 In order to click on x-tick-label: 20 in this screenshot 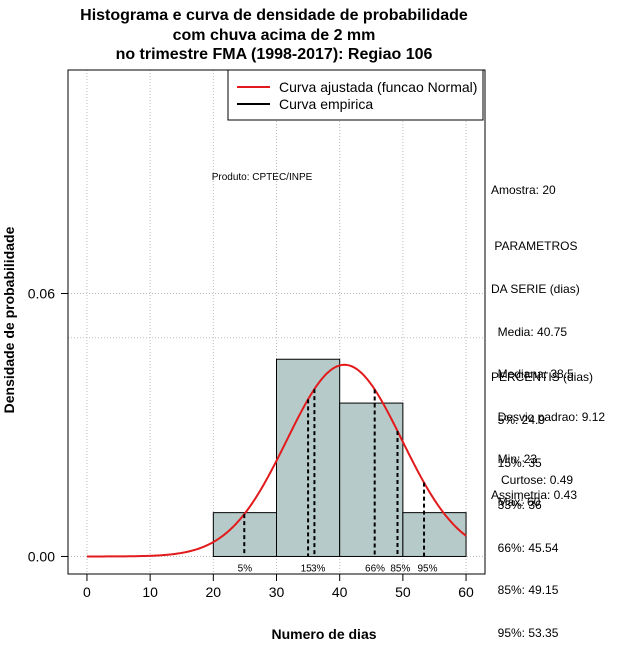, I will do `click(214, 592)`.